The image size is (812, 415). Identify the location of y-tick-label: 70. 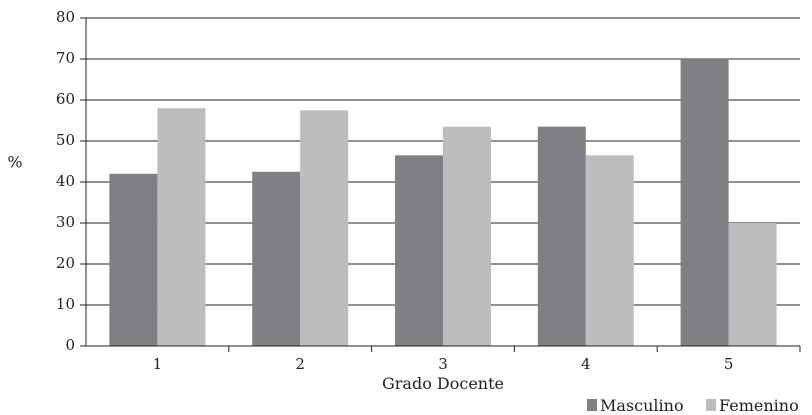
(65, 58).